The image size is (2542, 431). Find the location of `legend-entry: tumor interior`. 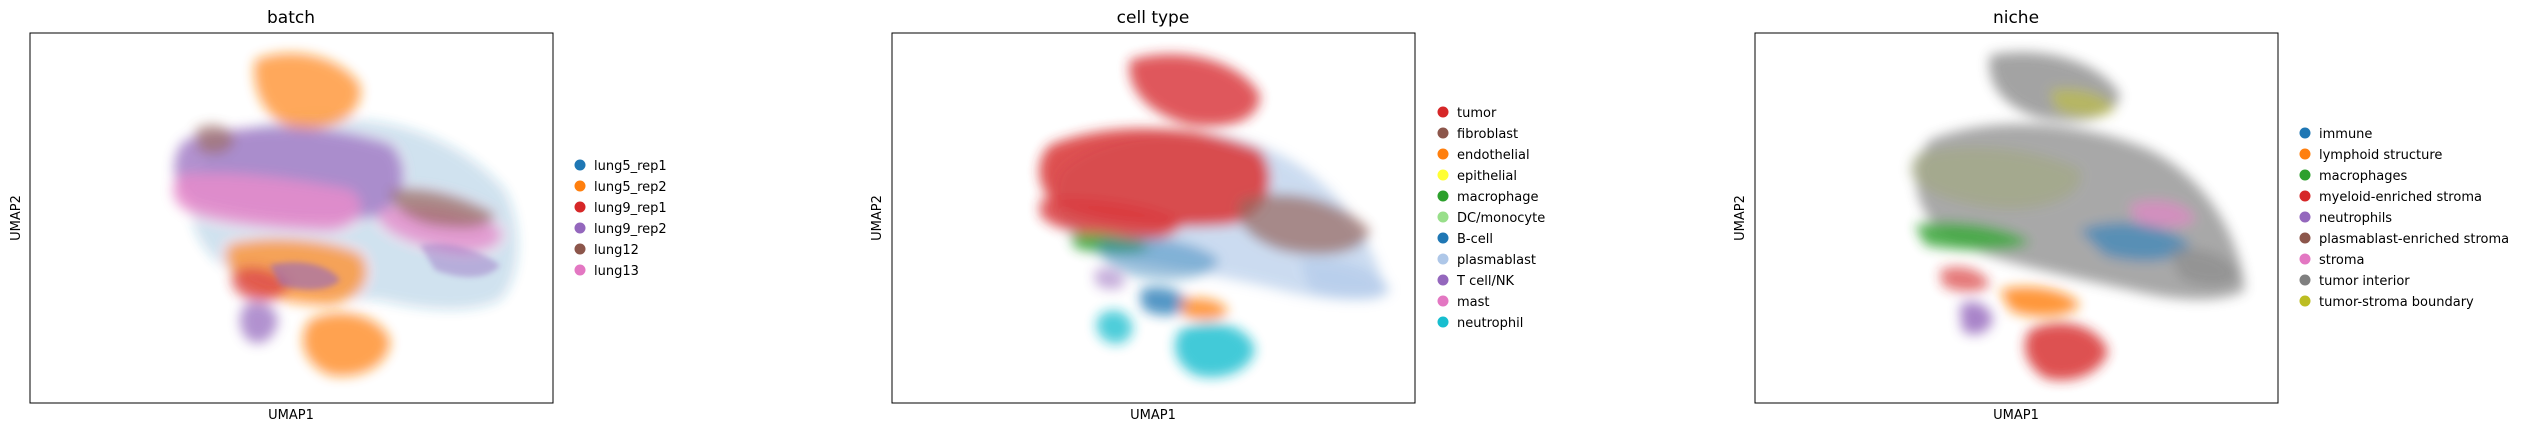

legend-entry: tumor interior is located at coordinates (2354, 281).